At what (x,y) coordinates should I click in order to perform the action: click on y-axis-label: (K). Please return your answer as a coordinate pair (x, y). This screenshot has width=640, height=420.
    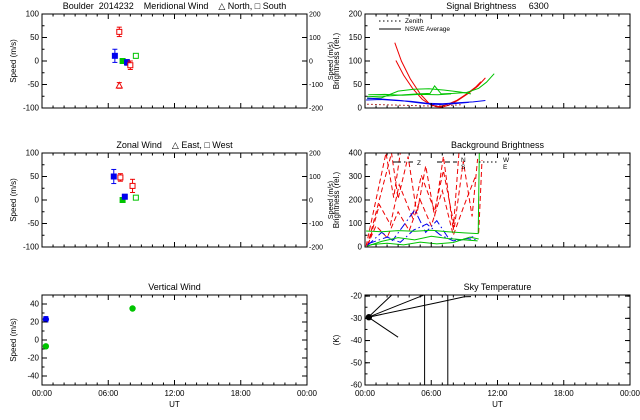
    Looking at the image, I should click on (336, 339).